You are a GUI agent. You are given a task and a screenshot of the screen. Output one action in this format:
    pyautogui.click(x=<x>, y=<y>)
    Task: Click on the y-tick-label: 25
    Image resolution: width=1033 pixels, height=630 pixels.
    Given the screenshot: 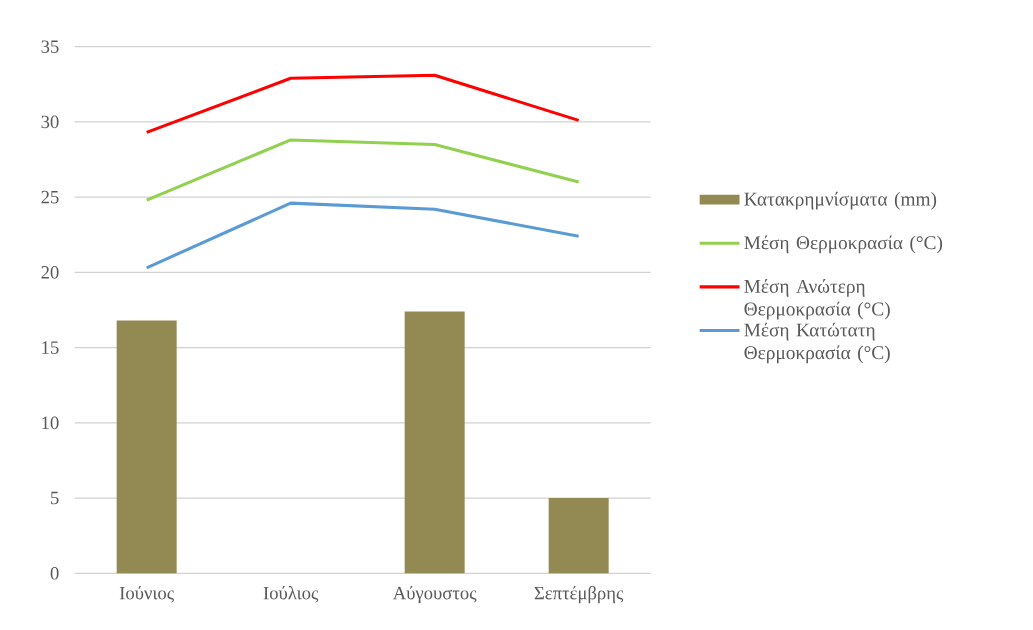 What is the action you would take?
    pyautogui.click(x=50, y=197)
    